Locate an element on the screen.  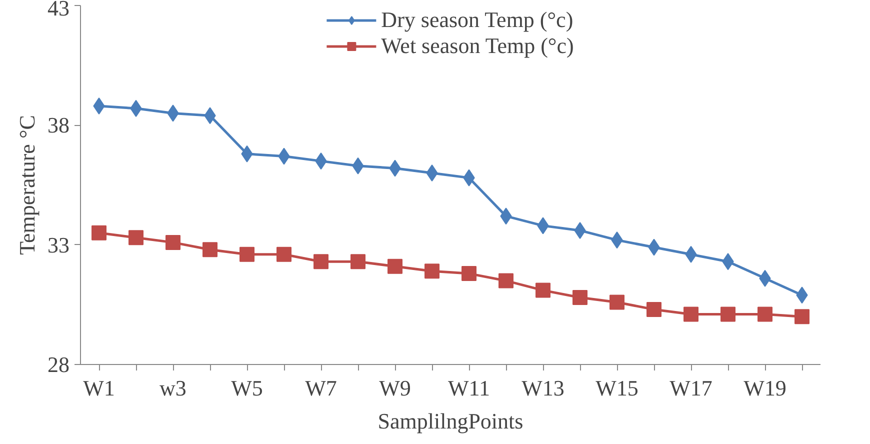
x-tick-label: W9 is located at coordinates (395, 388).